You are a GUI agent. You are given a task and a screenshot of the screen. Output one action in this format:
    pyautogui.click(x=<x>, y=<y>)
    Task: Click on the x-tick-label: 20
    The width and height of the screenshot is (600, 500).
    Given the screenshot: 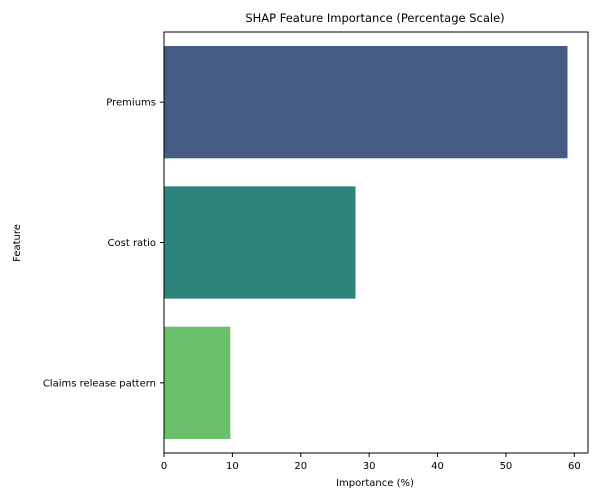 What is the action you would take?
    pyautogui.click(x=300, y=466)
    